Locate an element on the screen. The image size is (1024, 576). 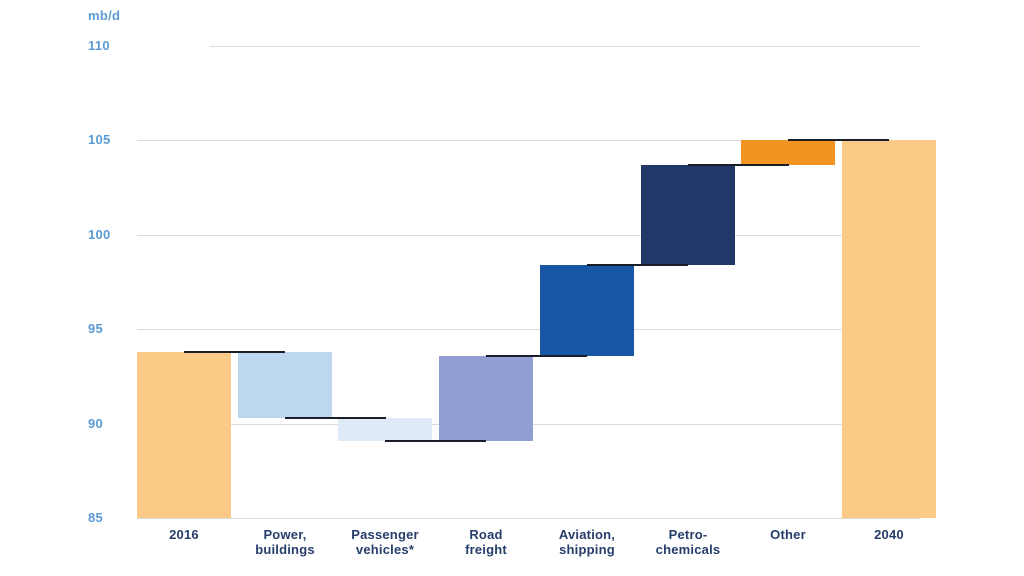
category-label-5: Petro- chemicals is located at coordinates (688, 542).